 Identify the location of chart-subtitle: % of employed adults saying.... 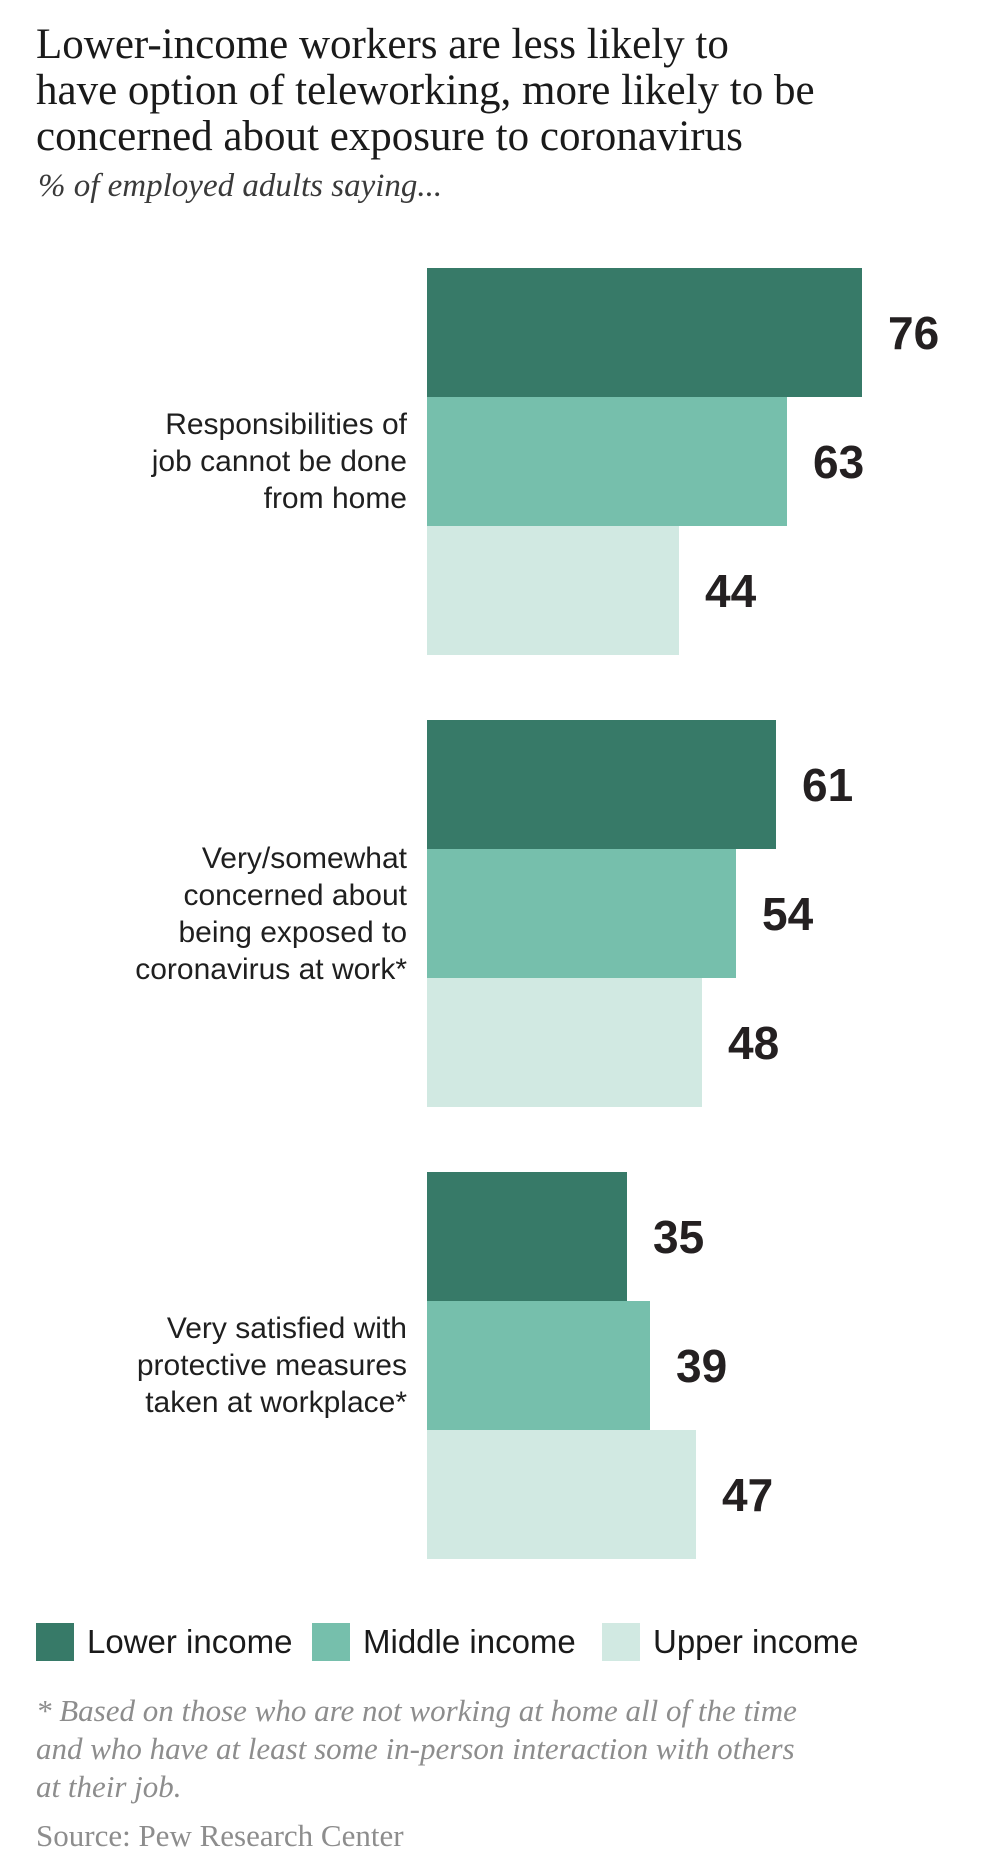
(240, 186).